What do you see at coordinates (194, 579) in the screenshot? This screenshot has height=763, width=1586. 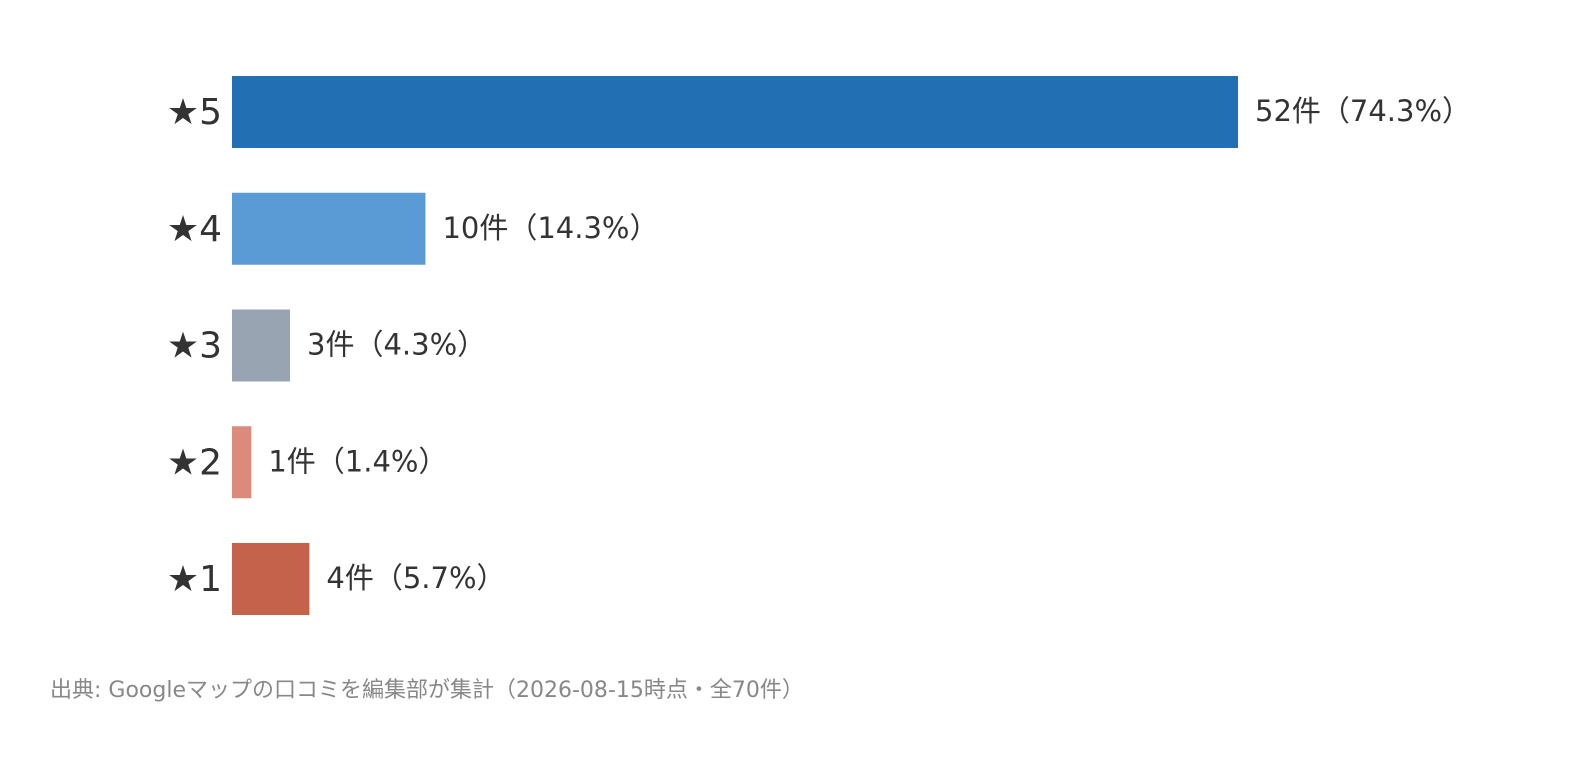 I see `category-label: ★1` at bounding box center [194, 579].